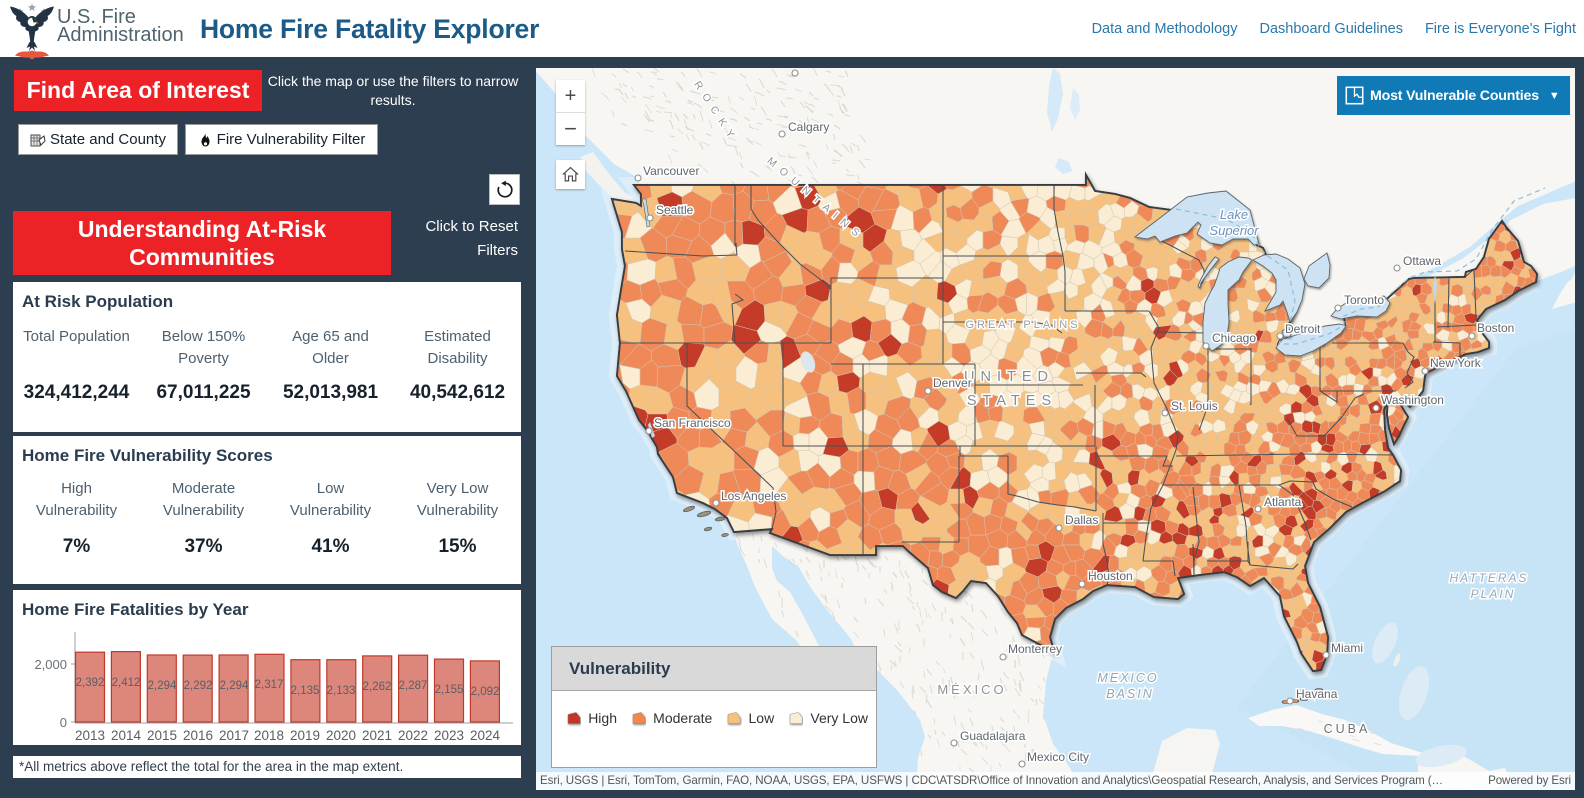 The width and height of the screenshot is (1584, 798). Describe the element at coordinates (198, 735) in the screenshot. I see `svg-text: 2016` at that location.